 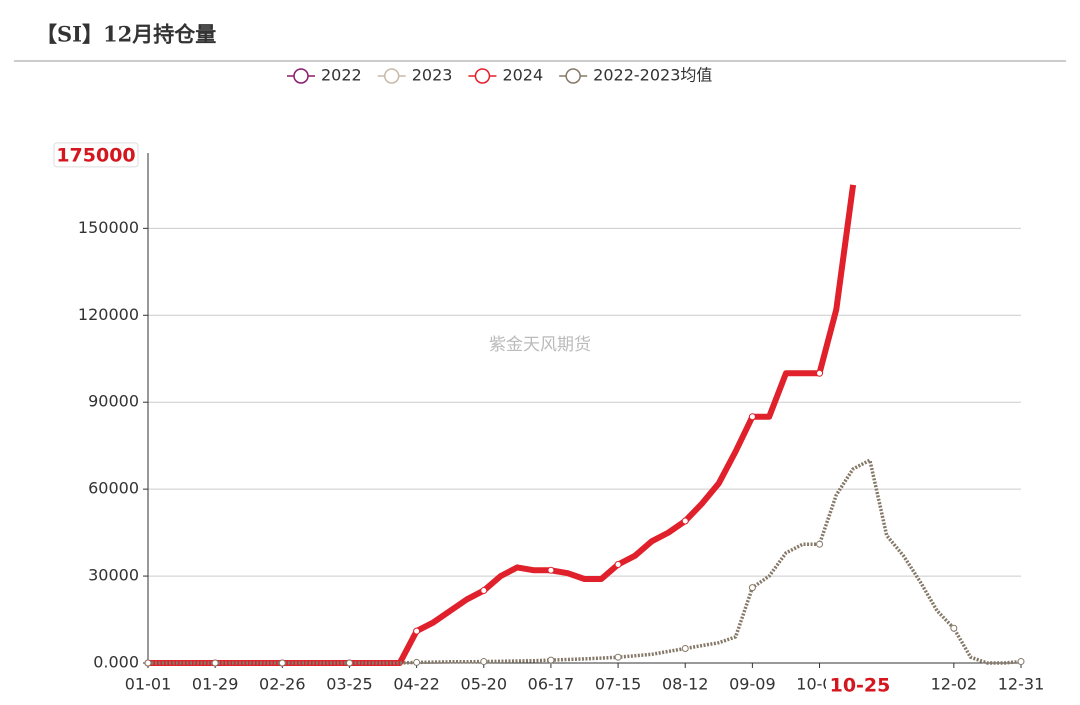 What do you see at coordinates (148, 684) in the screenshot?
I see `x-tick-label: 01-01` at bounding box center [148, 684].